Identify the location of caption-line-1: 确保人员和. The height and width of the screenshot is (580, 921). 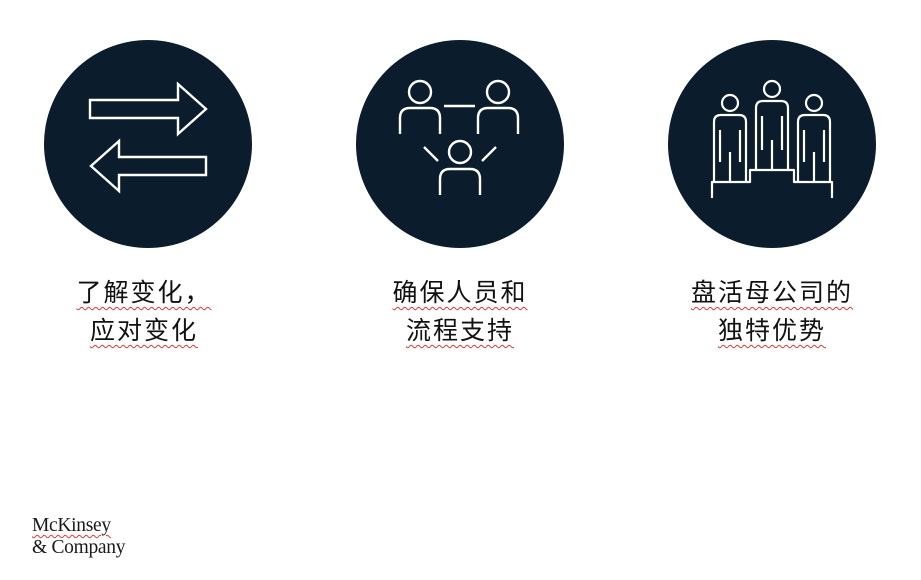
(460, 292).